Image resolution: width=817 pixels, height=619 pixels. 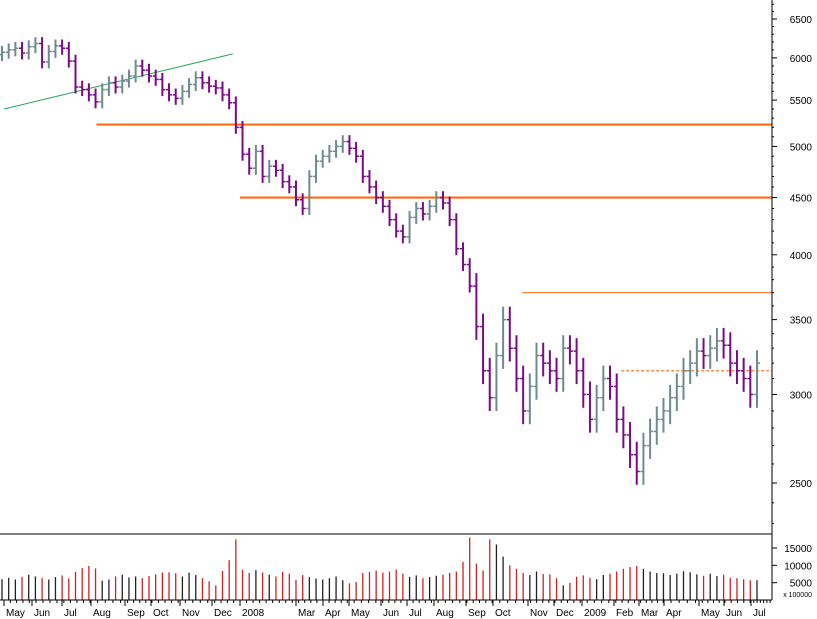 I want to click on x-tick-label: Sep, so click(x=136, y=613).